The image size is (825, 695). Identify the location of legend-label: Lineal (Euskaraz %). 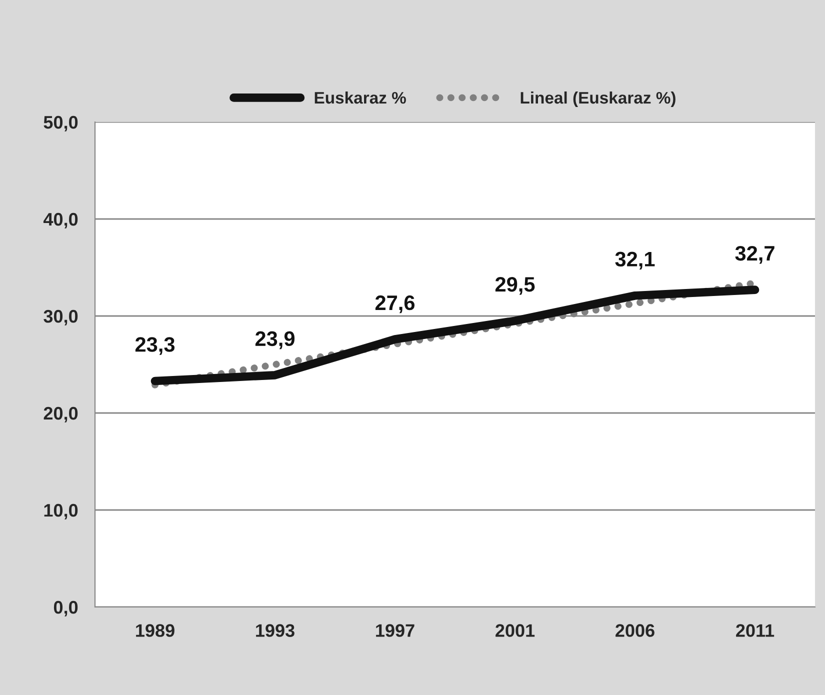
(598, 99).